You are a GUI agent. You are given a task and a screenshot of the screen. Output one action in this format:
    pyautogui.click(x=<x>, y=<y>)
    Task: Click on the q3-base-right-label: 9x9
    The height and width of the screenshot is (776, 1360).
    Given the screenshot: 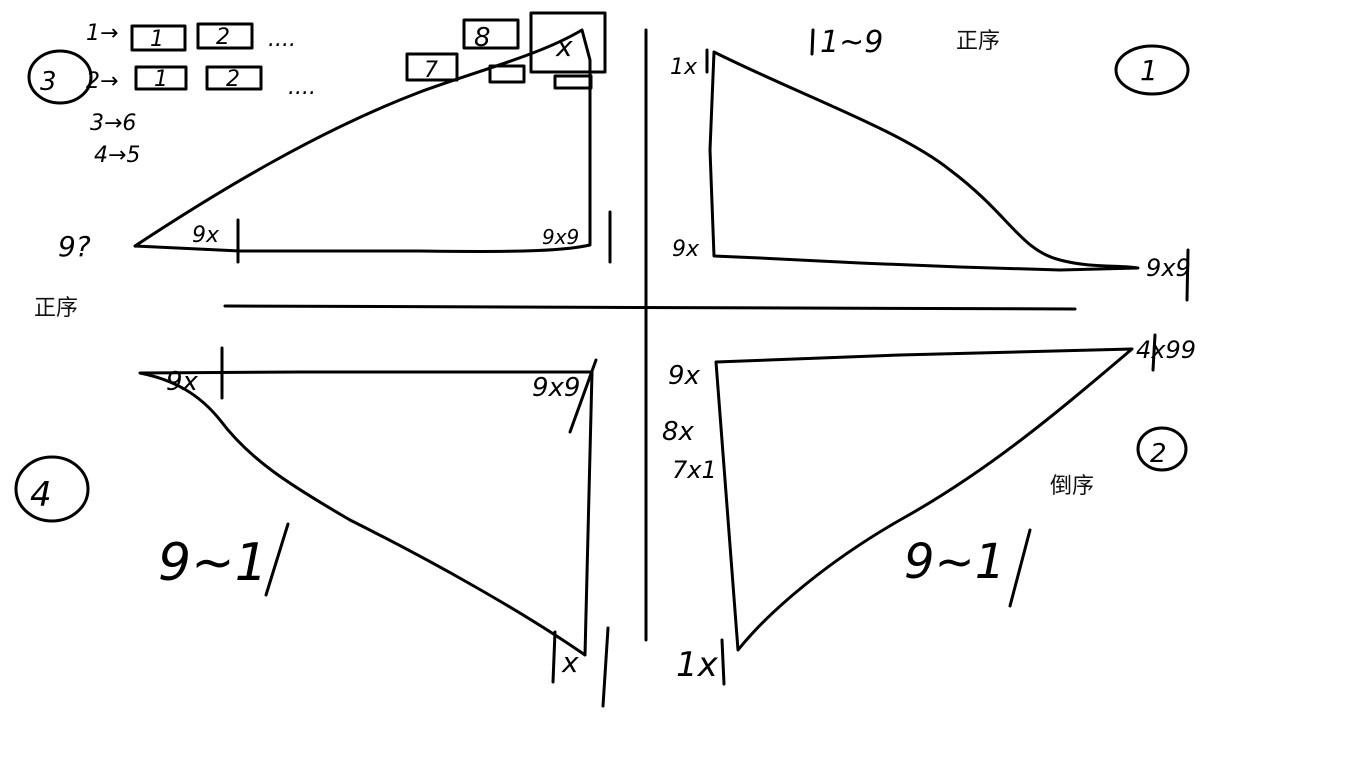 What is the action you would take?
    pyautogui.click(x=560, y=237)
    